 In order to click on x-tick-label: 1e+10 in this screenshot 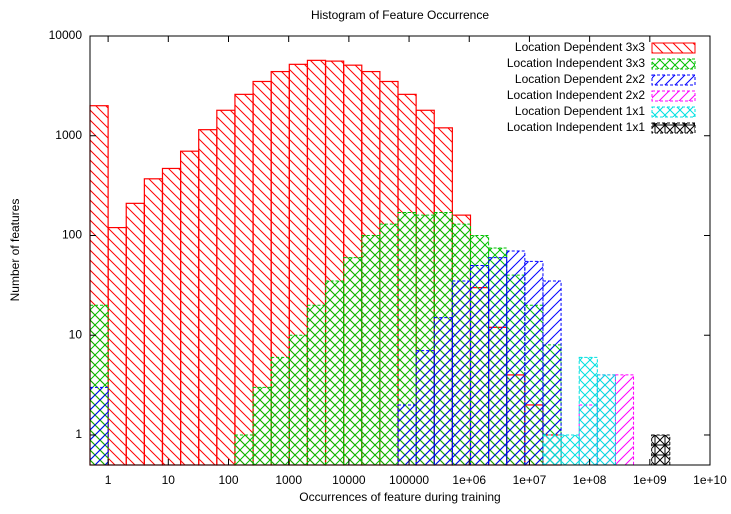, I will do `click(710, 480)`.